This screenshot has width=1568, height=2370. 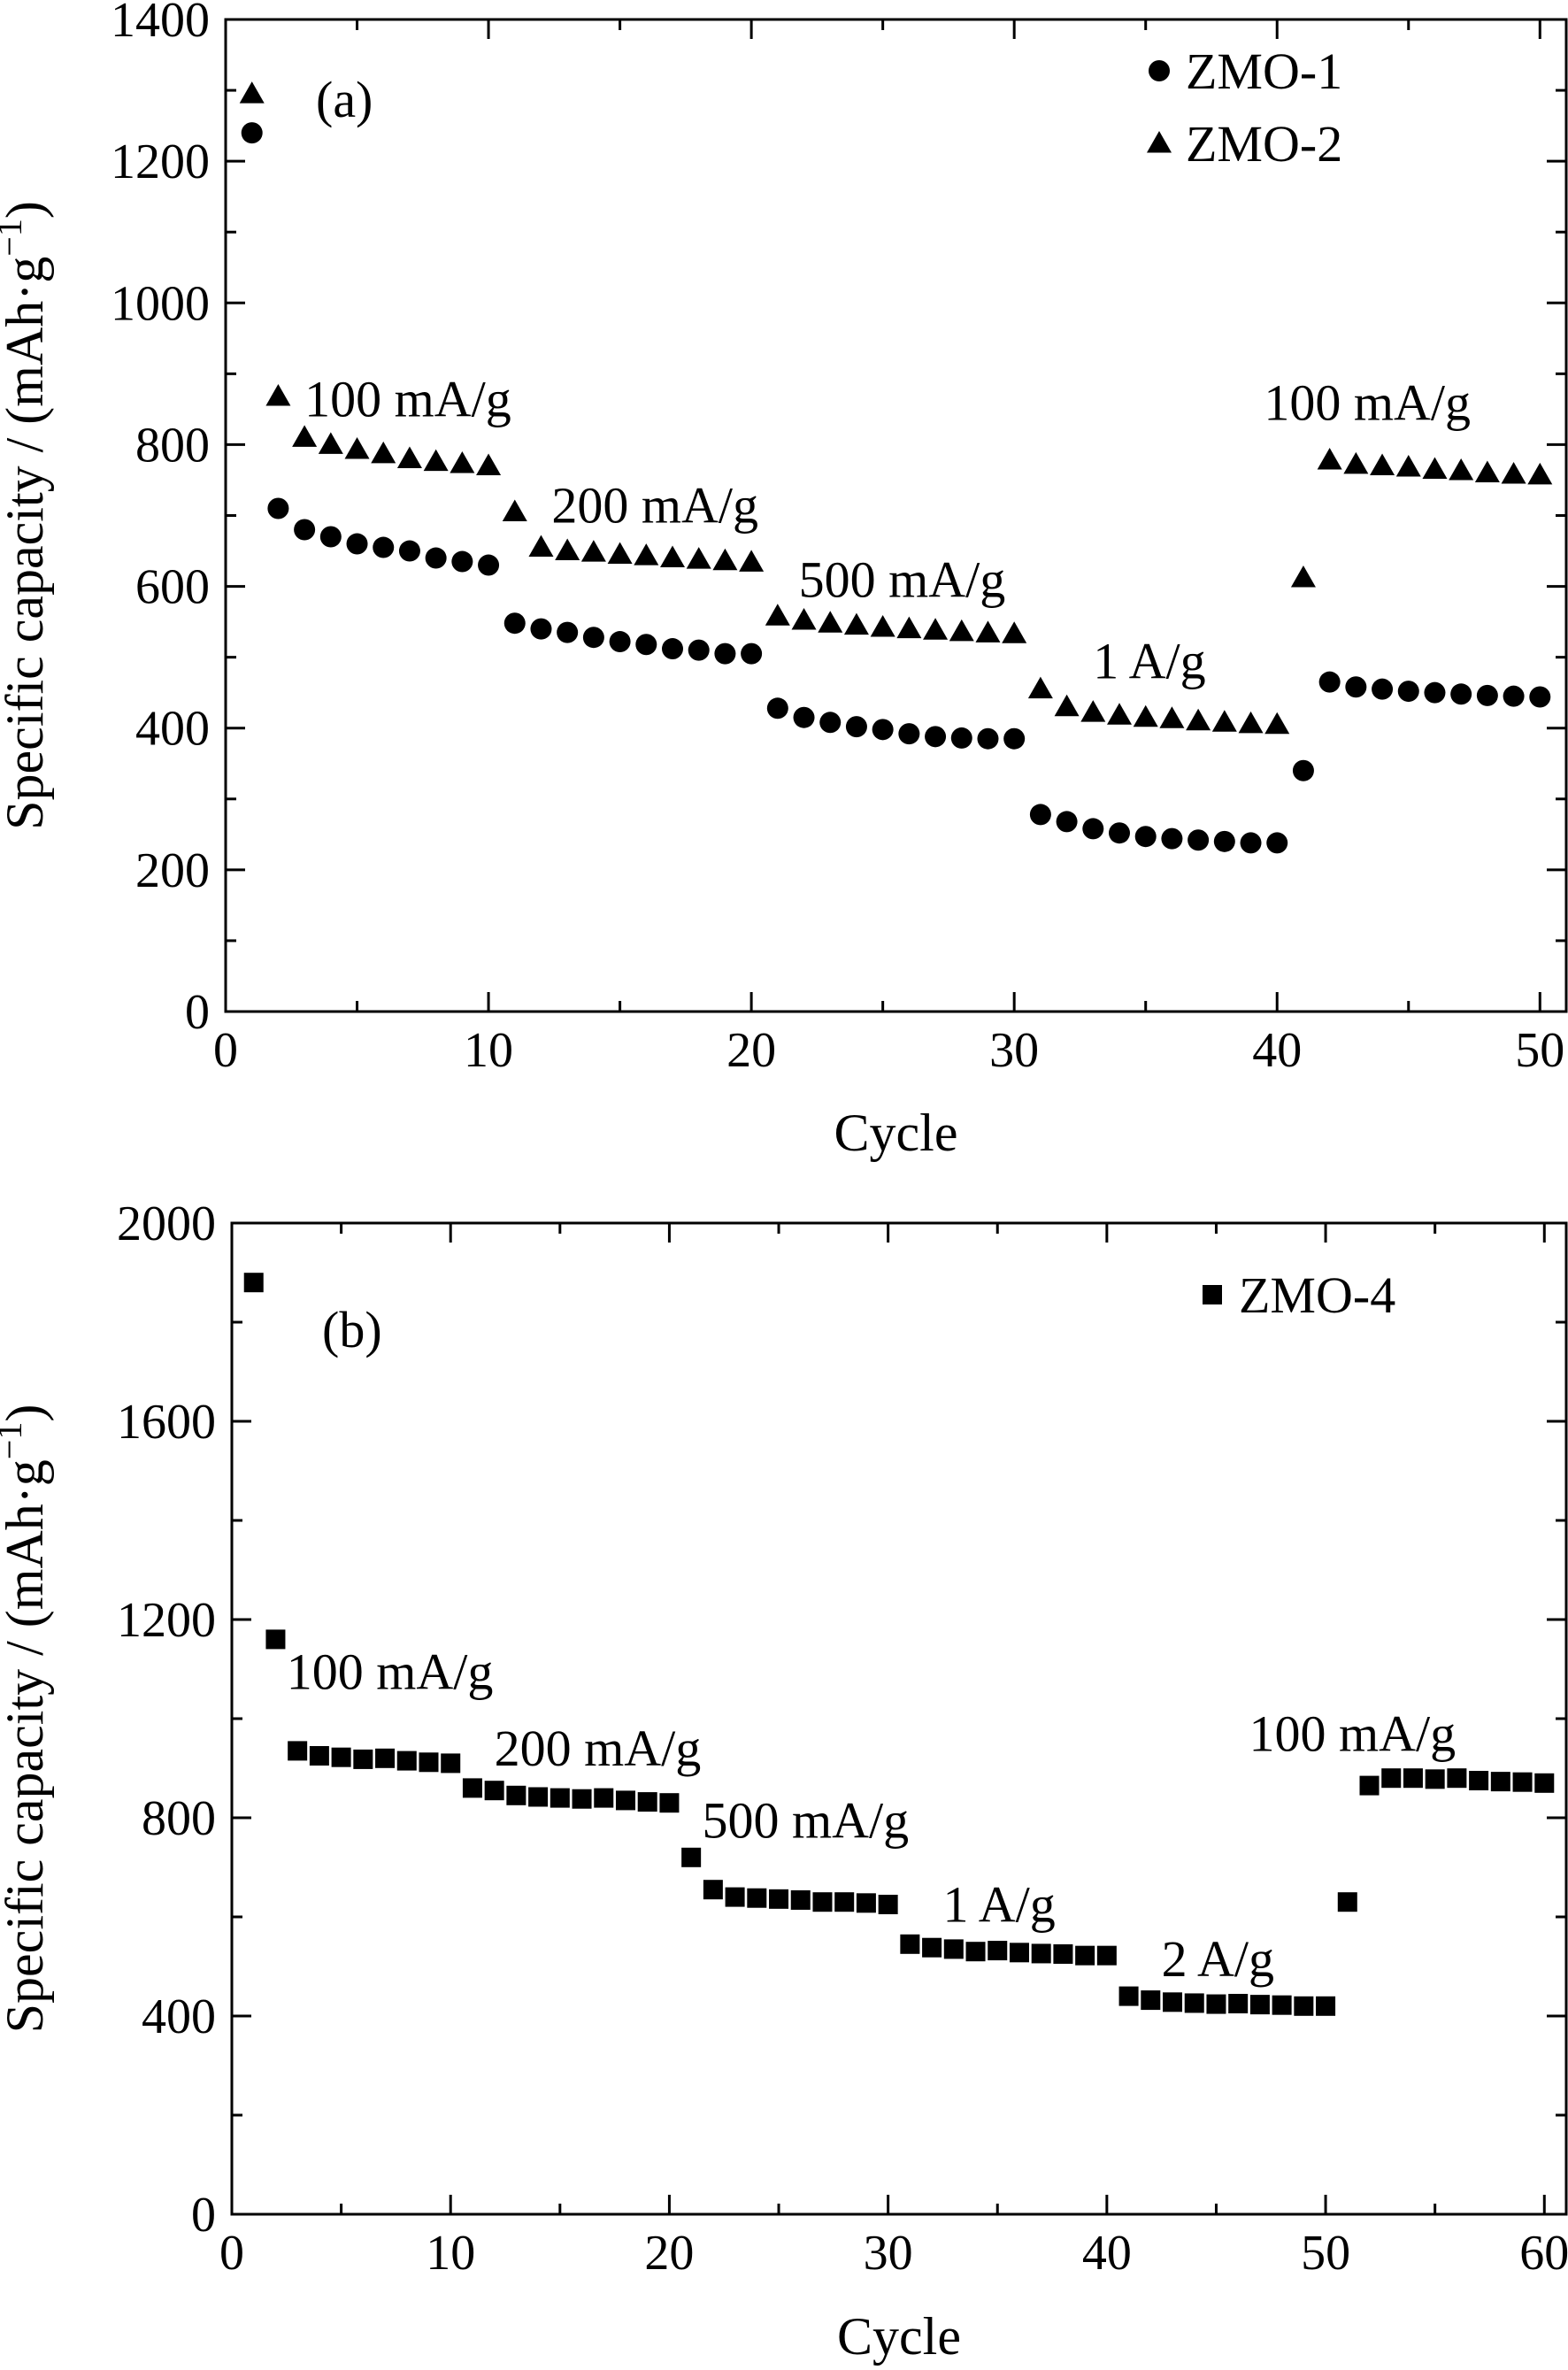 I want to click on x-tick-label: 30, so click(x=888, y=2253).